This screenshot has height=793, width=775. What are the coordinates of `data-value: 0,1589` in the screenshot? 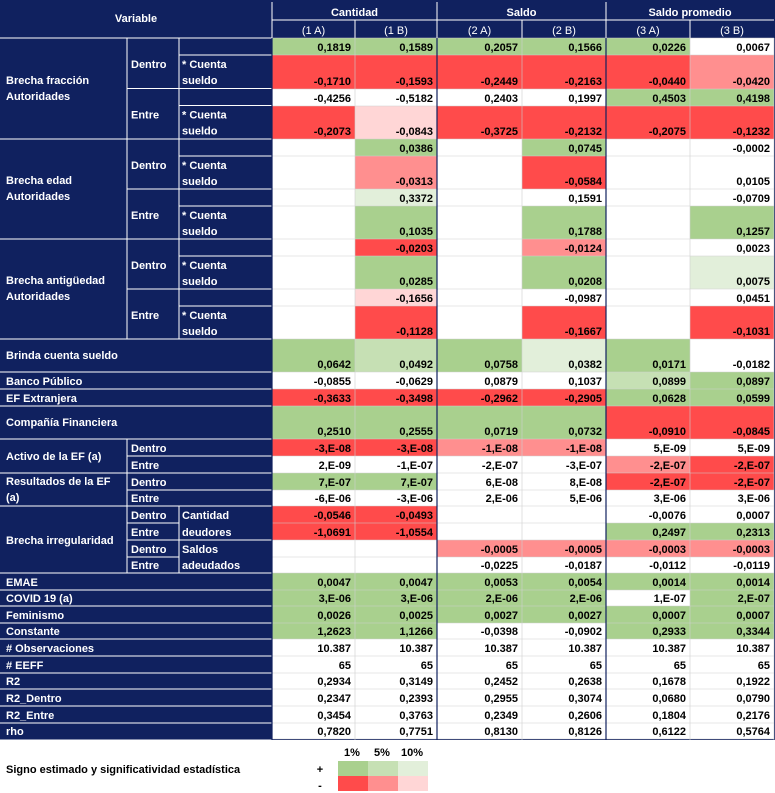 It's located at (416, 48).